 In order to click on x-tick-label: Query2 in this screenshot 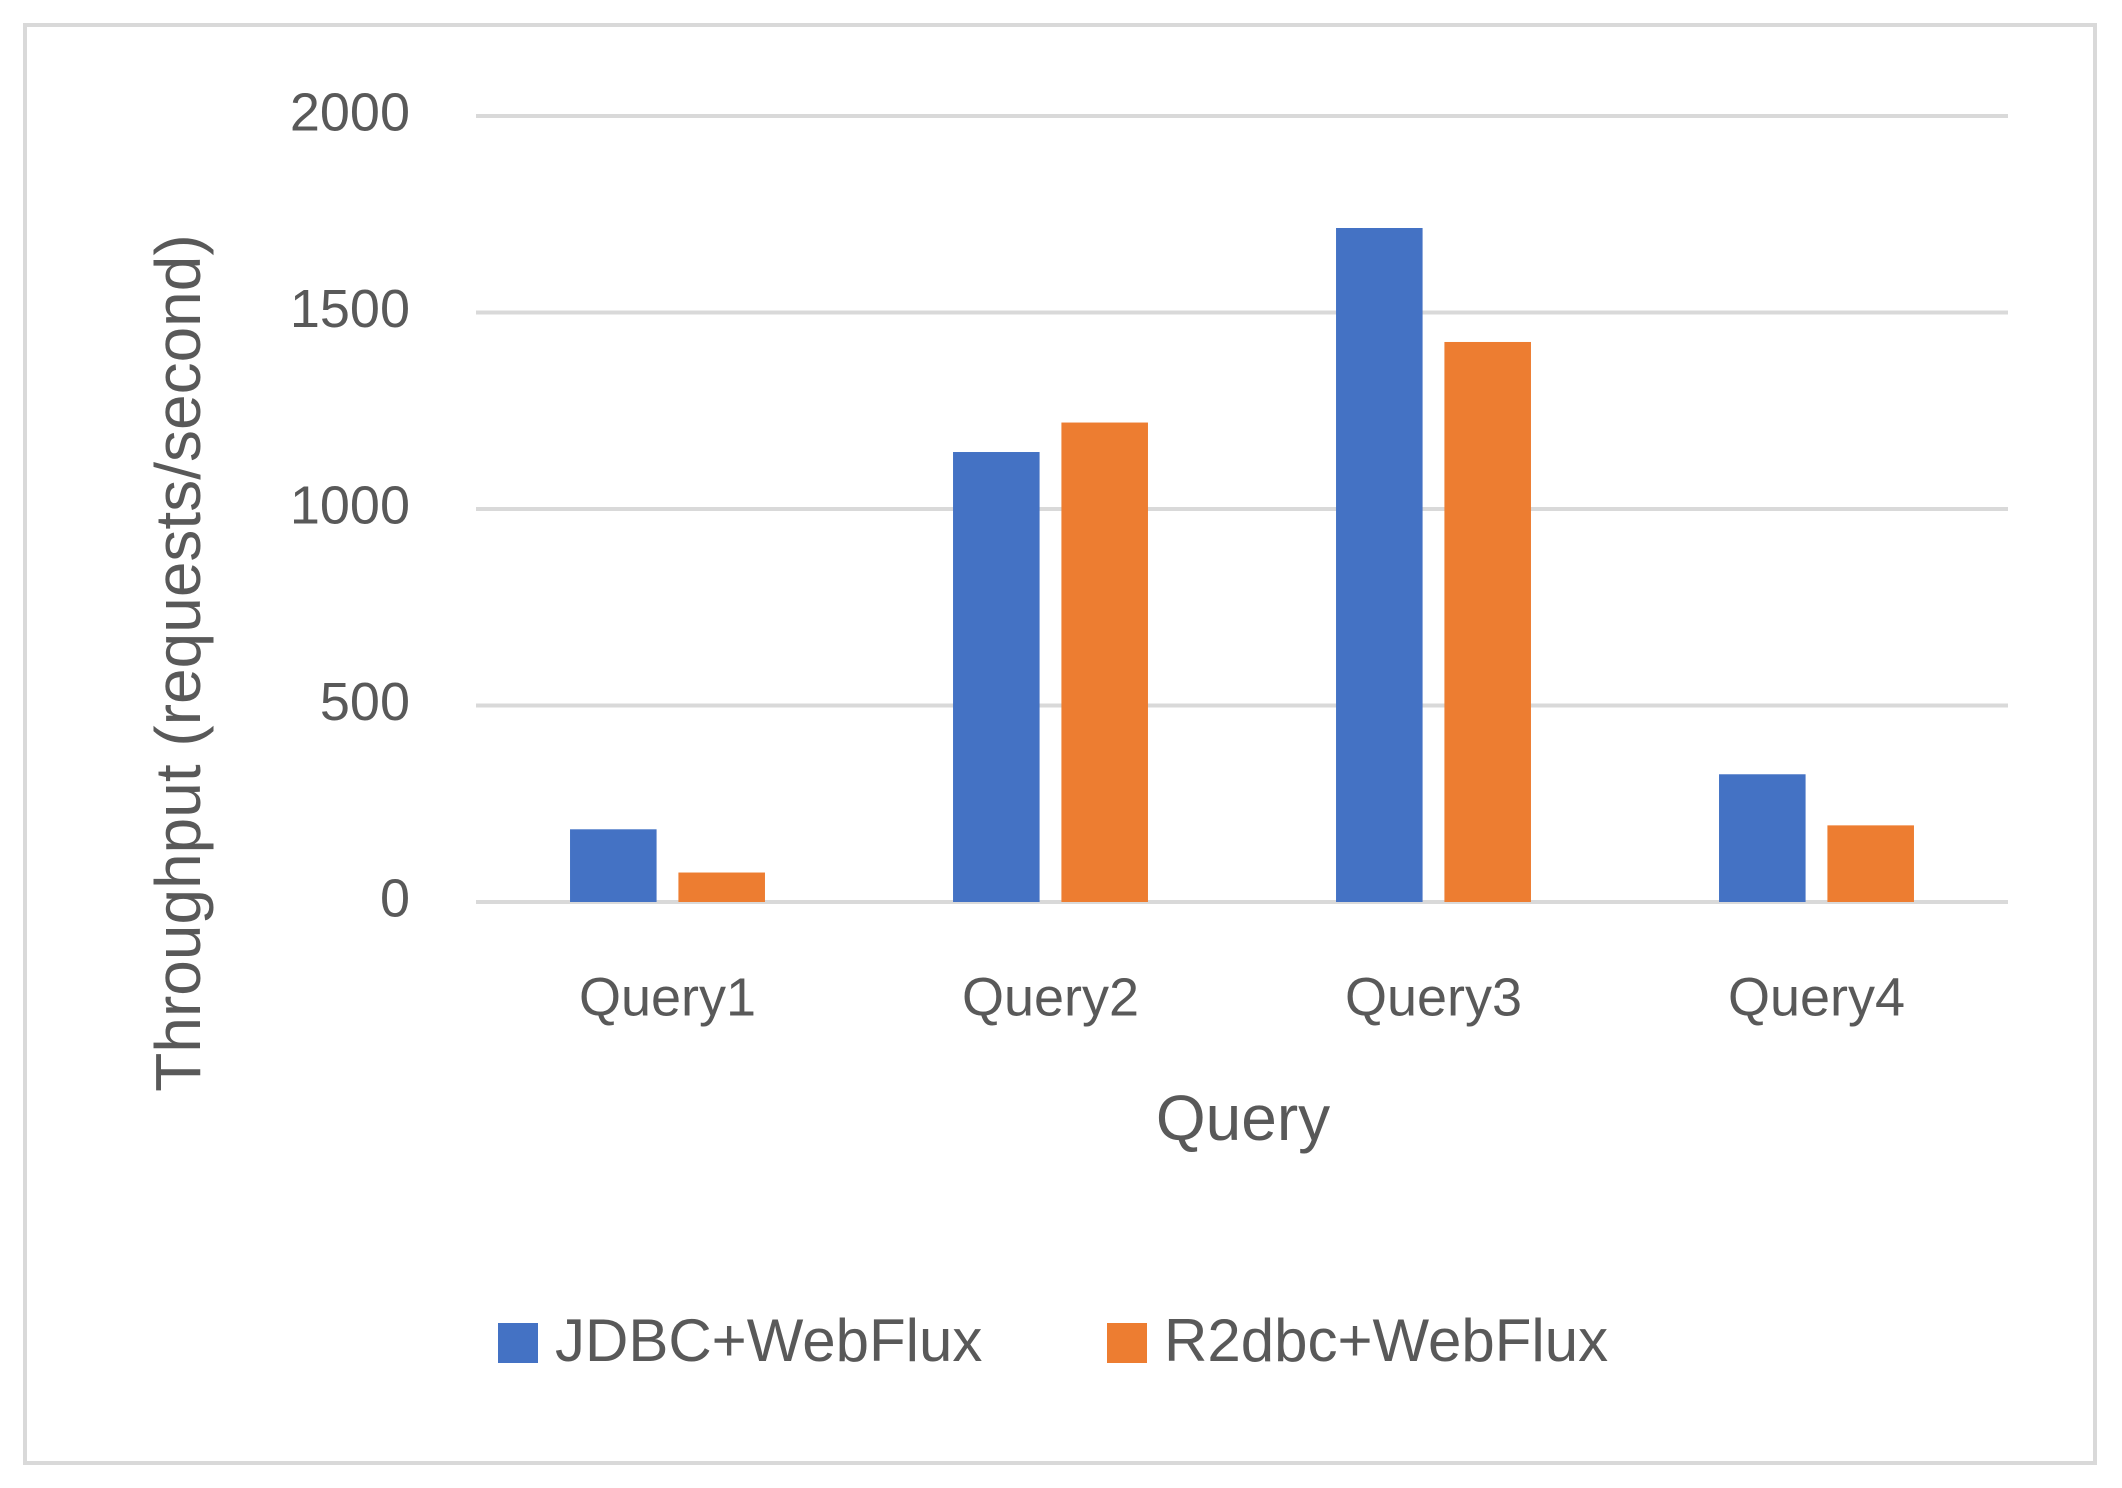, I will do `click(1050, 997)`.